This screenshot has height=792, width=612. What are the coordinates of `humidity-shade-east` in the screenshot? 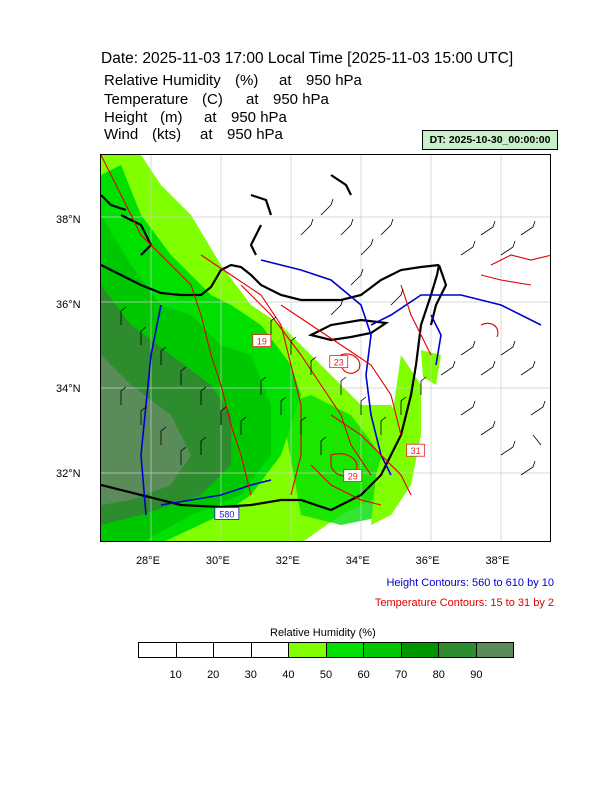 It's located at (341, 460).